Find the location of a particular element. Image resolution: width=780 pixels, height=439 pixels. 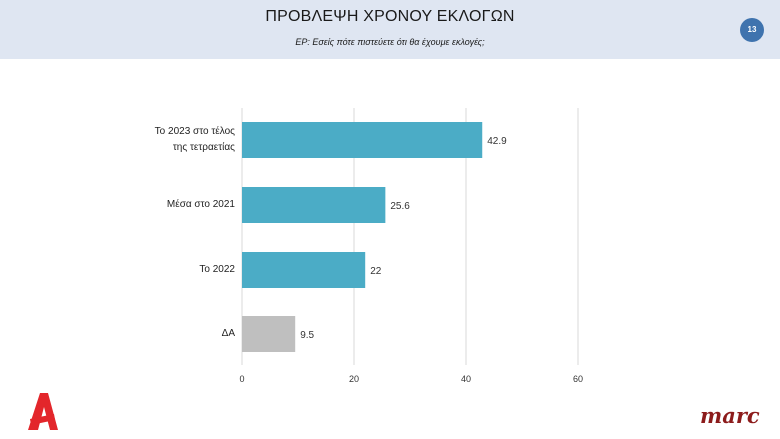

alpha-logo-icon is located at coordinates (43, 411).